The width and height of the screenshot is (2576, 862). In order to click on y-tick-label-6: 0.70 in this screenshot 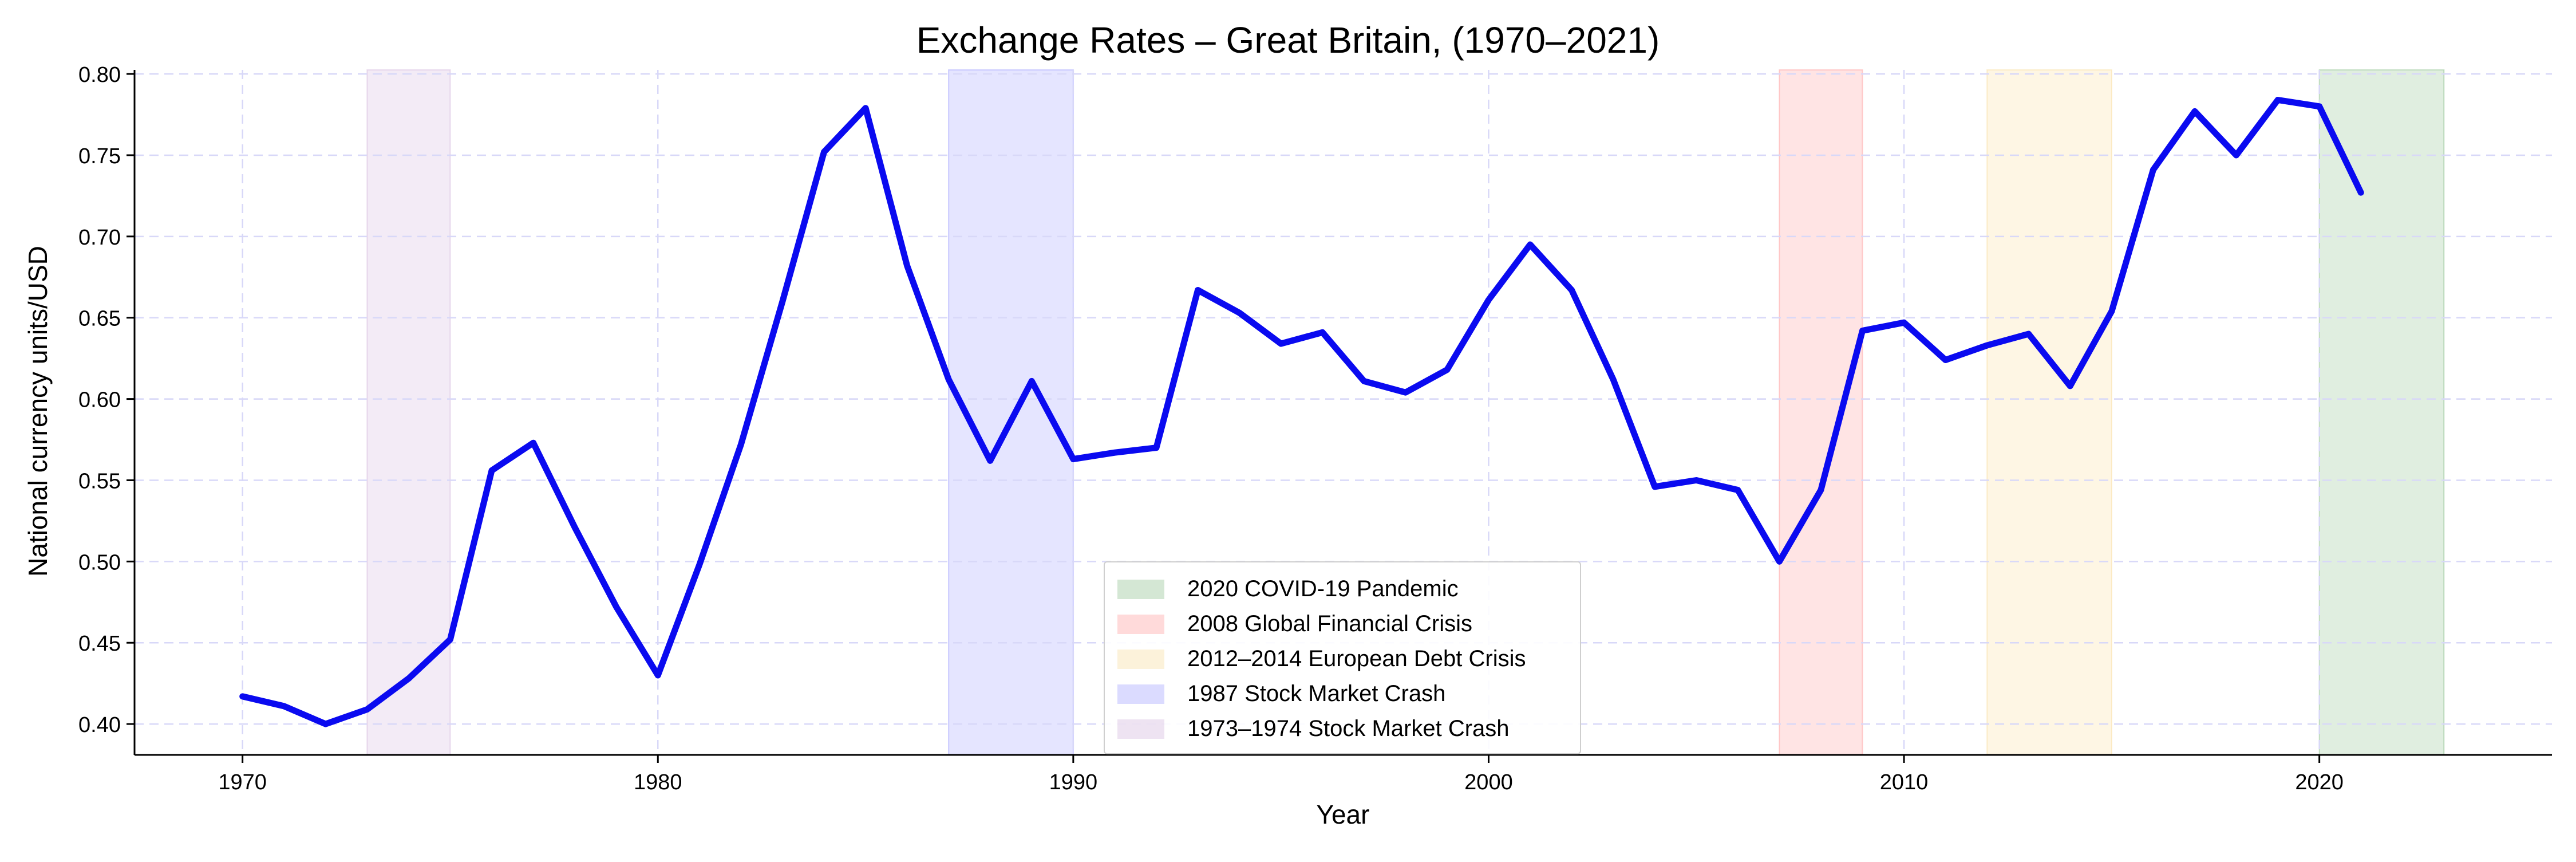, I will do `click(99, 238)`.